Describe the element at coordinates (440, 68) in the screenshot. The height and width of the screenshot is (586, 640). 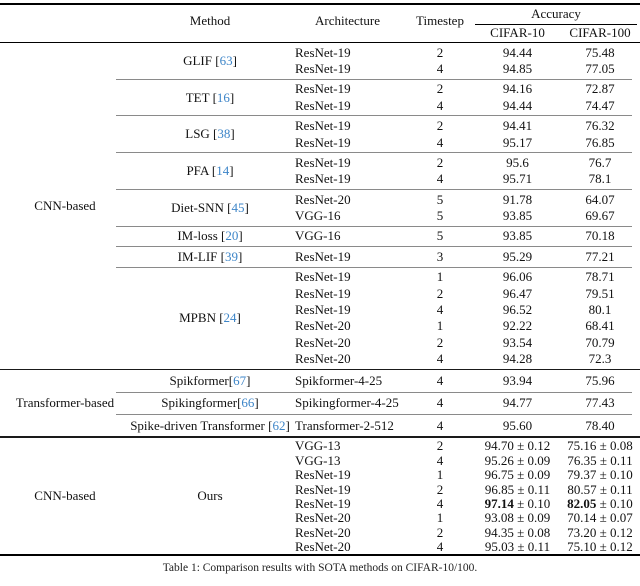
I see `timestep-cell: 4` at that location.